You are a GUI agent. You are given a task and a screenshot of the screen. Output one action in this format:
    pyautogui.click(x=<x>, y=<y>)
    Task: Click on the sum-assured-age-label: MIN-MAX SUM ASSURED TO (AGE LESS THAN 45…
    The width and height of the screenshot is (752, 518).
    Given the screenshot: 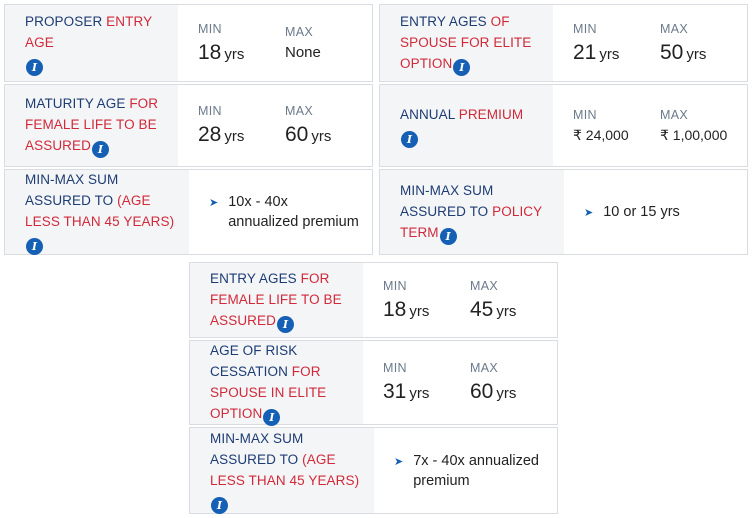 What is the action you would take?
    pyautogui.click(x=97, y=212)
    